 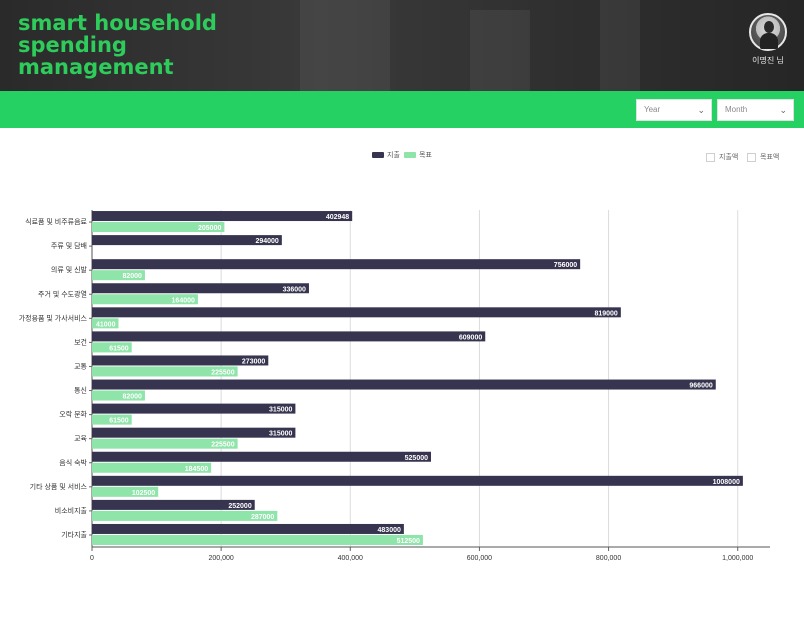 I want to click on y-category-label: 기타지출, so click(x=74, y=534).